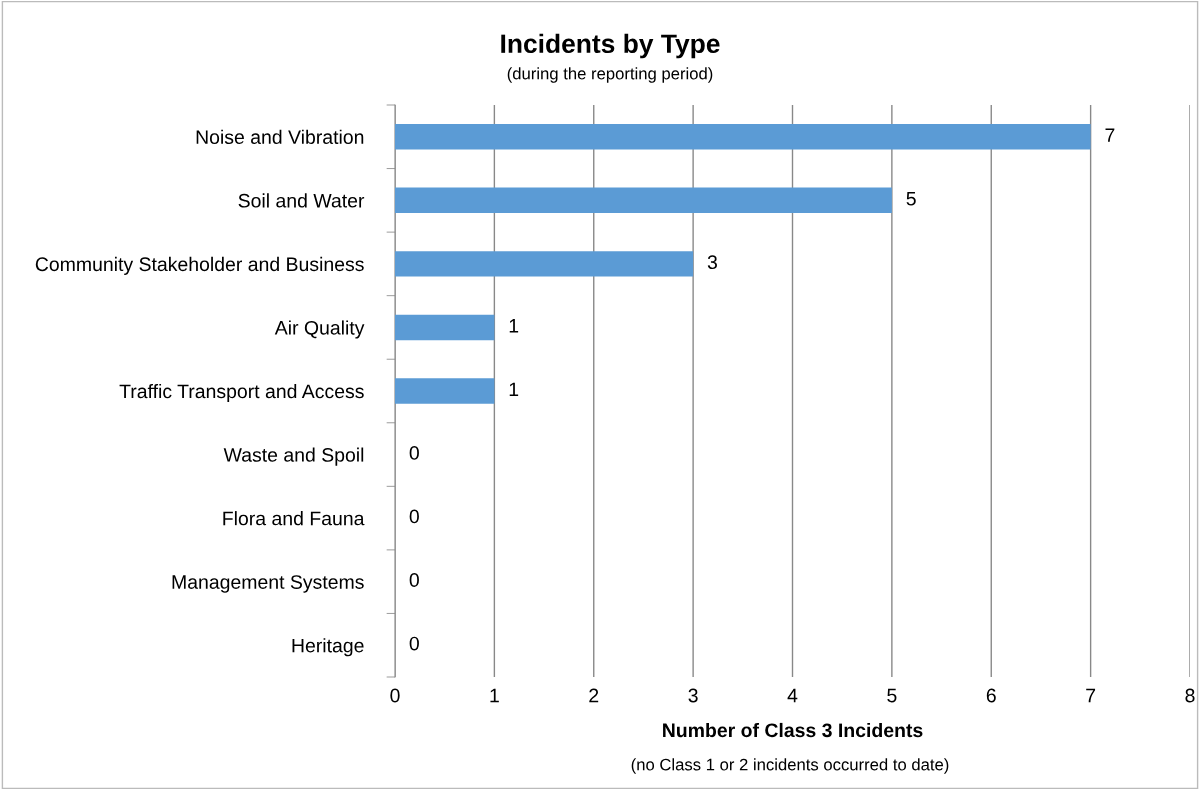  What do you see at coordinates (301, 200) in the screenshot?
I see `y-tick-label: Soil and Water` at bounding box center [301, 200].